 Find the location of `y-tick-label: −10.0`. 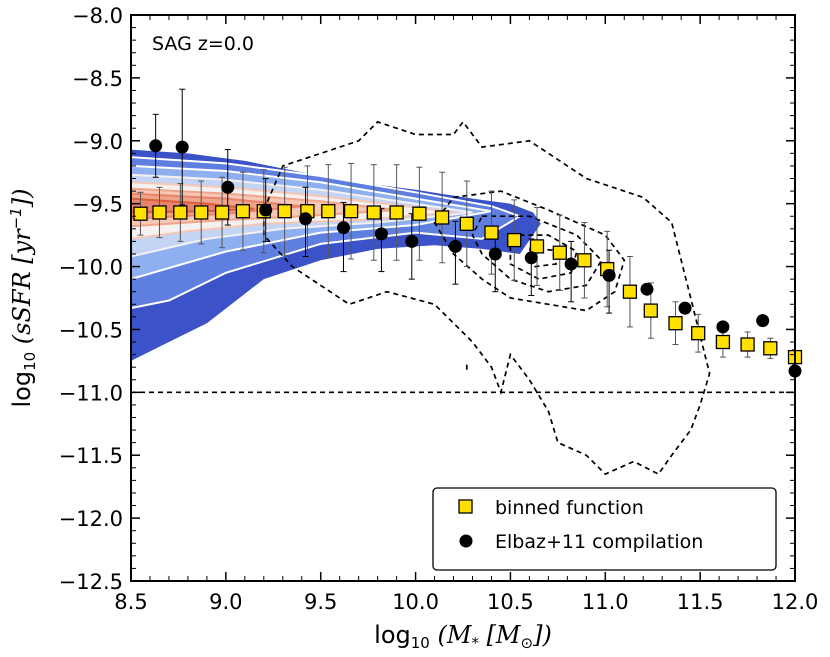

y-tick-label: −10.0 is located at coordinates (91, 268).